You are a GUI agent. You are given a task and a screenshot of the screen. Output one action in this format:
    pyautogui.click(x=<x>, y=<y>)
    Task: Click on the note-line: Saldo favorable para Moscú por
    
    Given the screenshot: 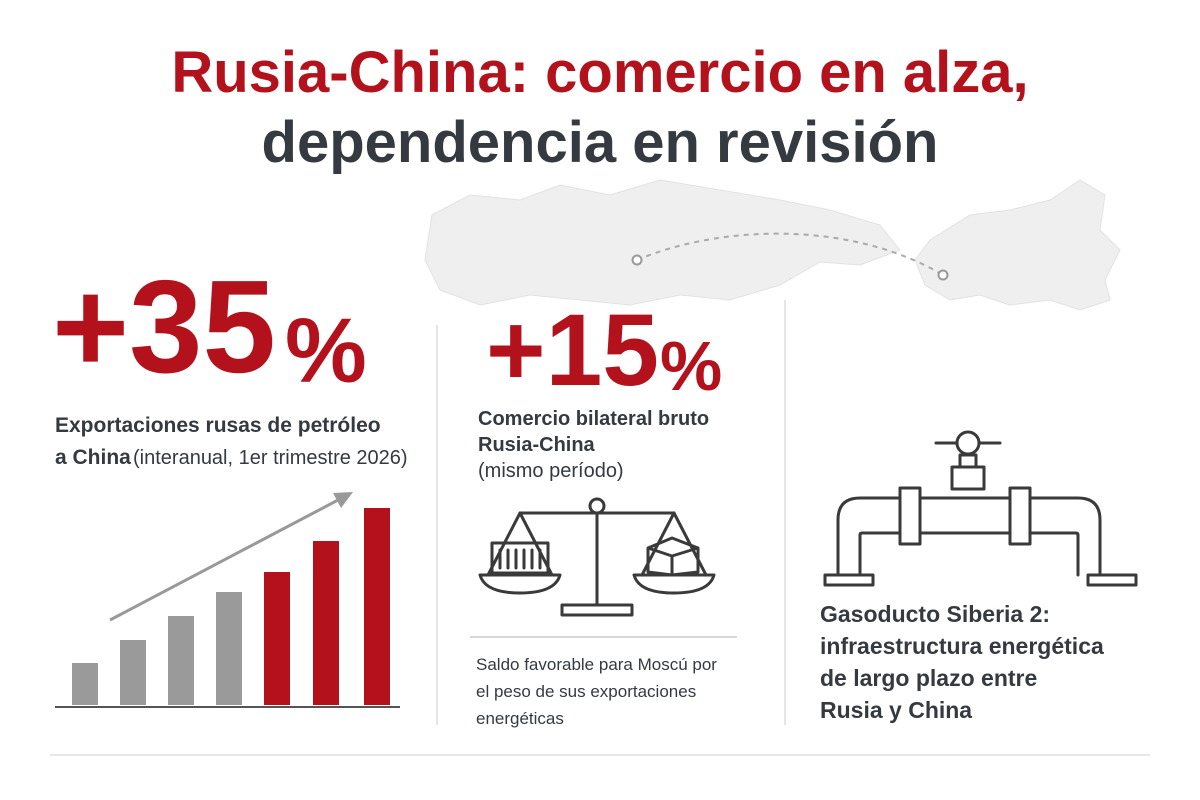 What is the action you would take?
    pyautogui.click(x=596, y=664)
    